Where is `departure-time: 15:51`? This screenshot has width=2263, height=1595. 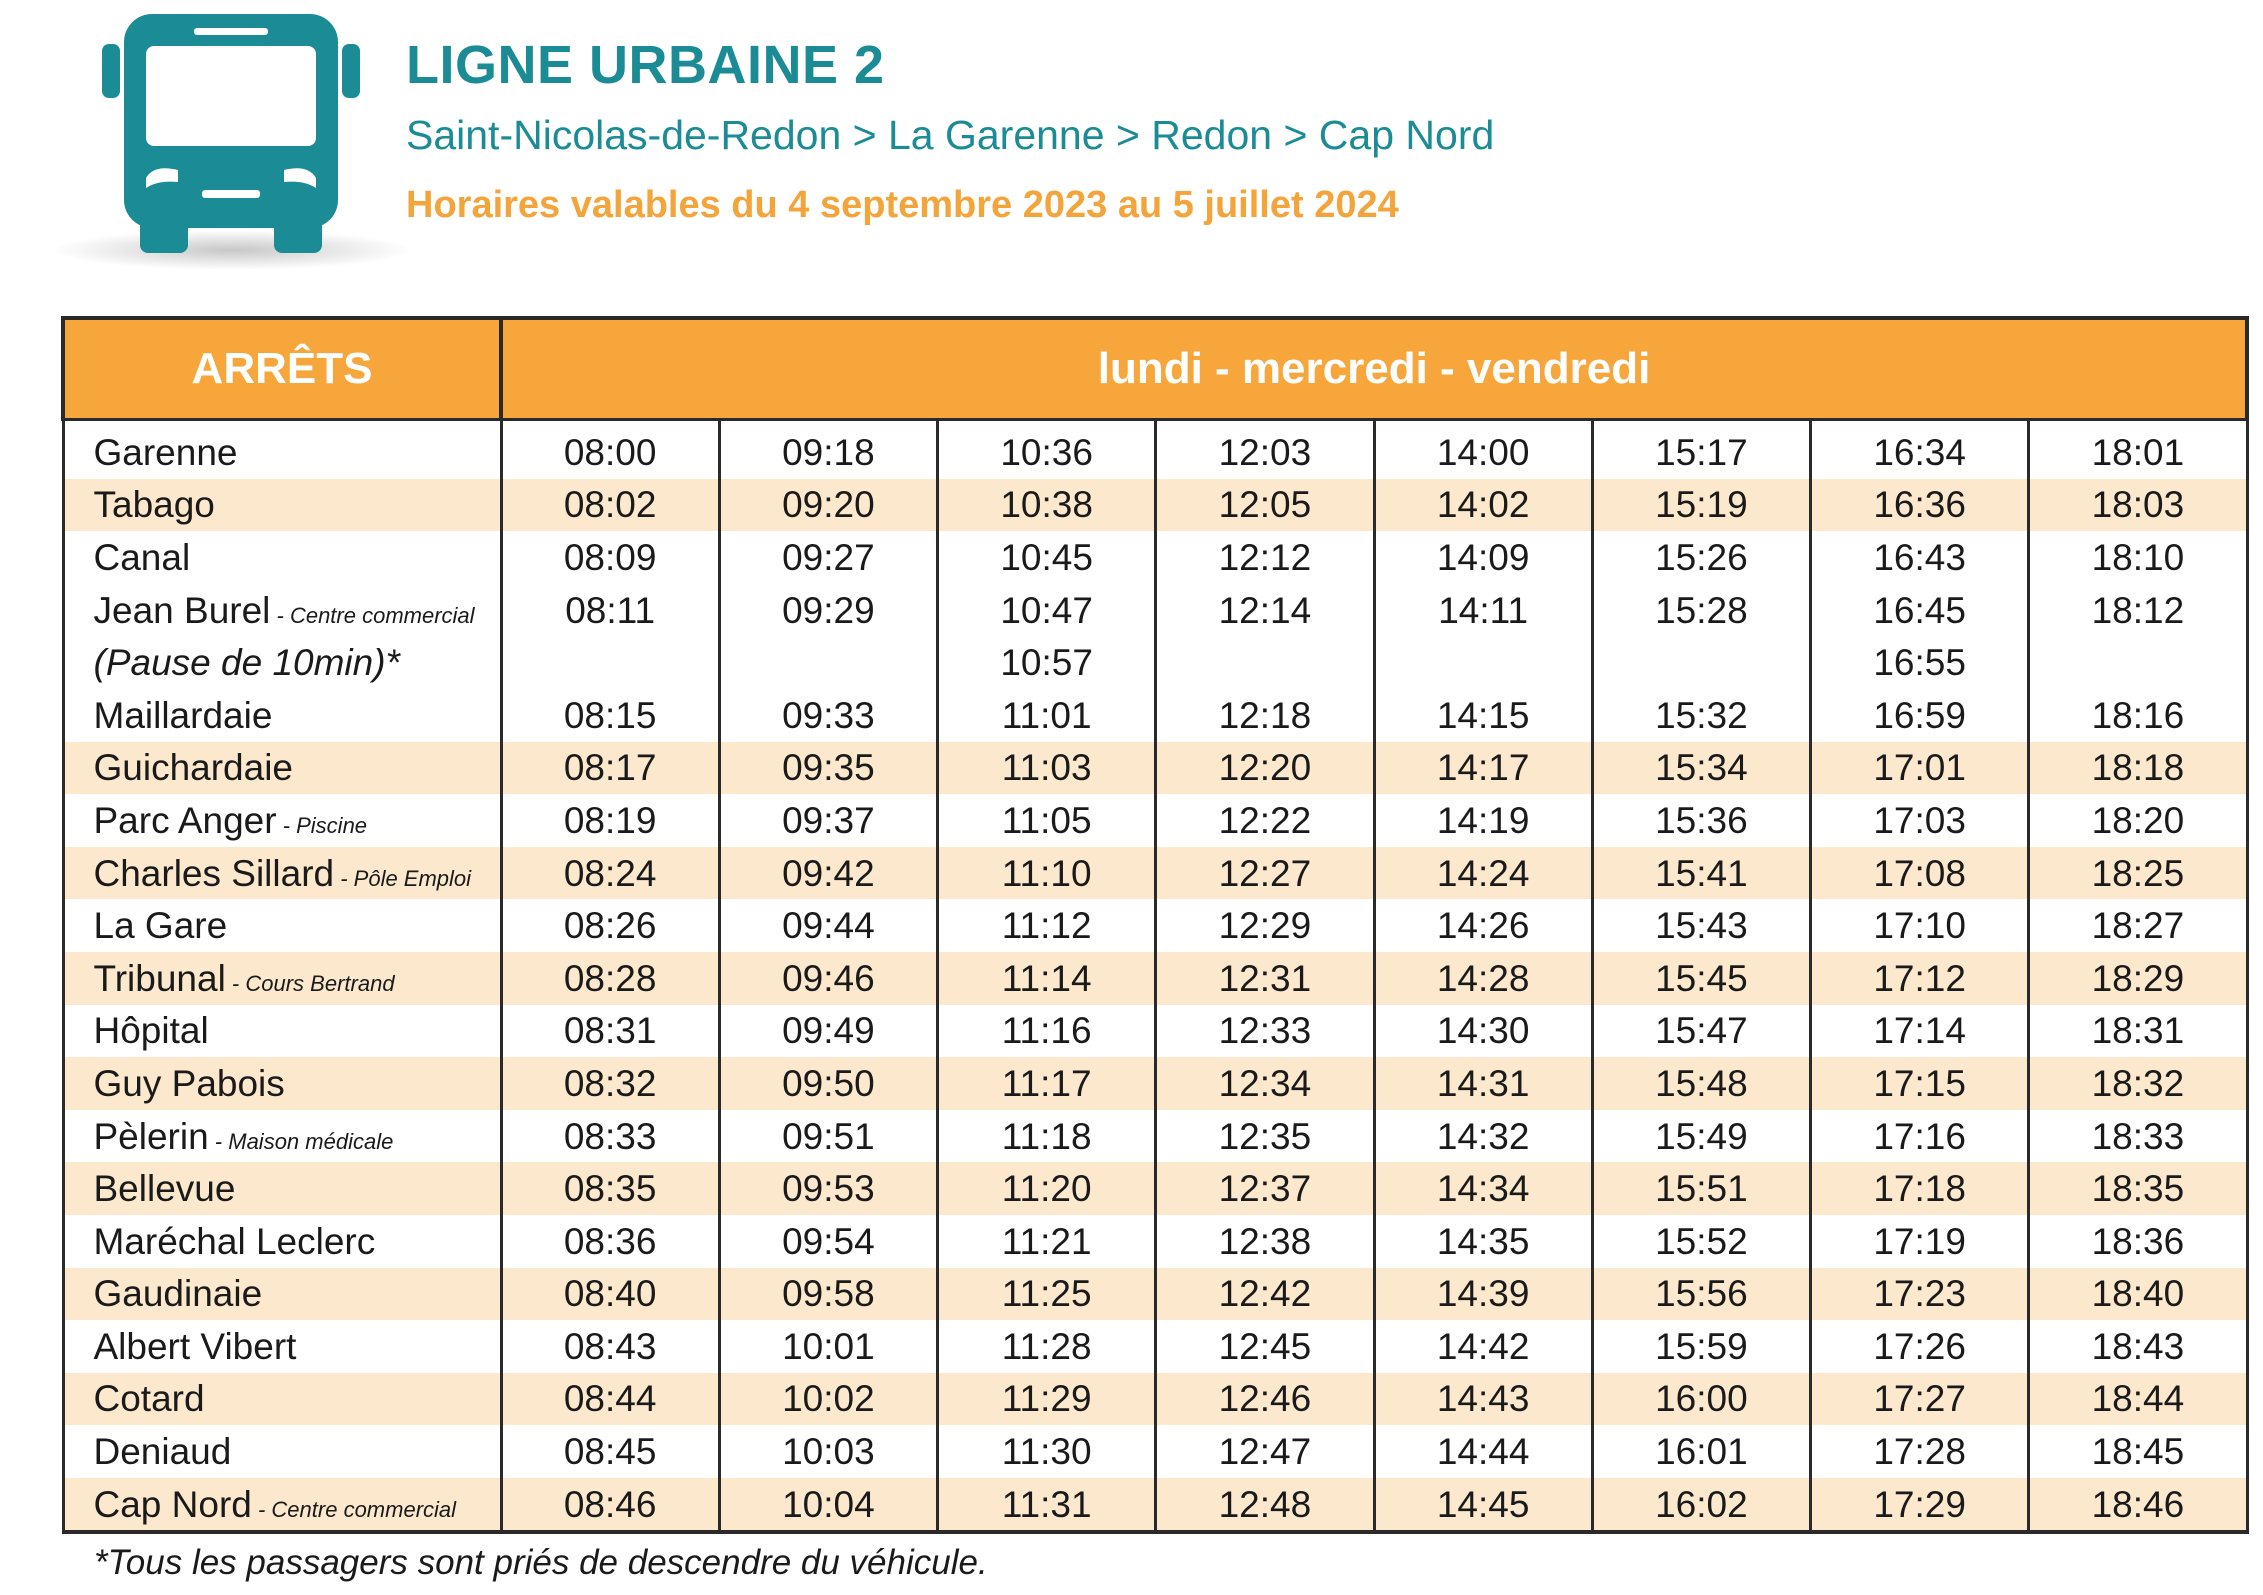 departure-time: 15:51 is located at coordinates (1701, 1188).